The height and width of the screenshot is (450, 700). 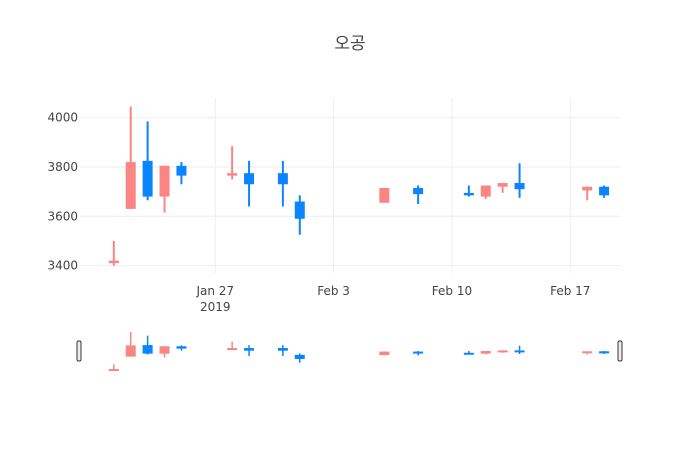 What do you see at coordinates (620, 351) in the screenshot?
I see `range-slider-right-handle` at bounding box center [620, 351].